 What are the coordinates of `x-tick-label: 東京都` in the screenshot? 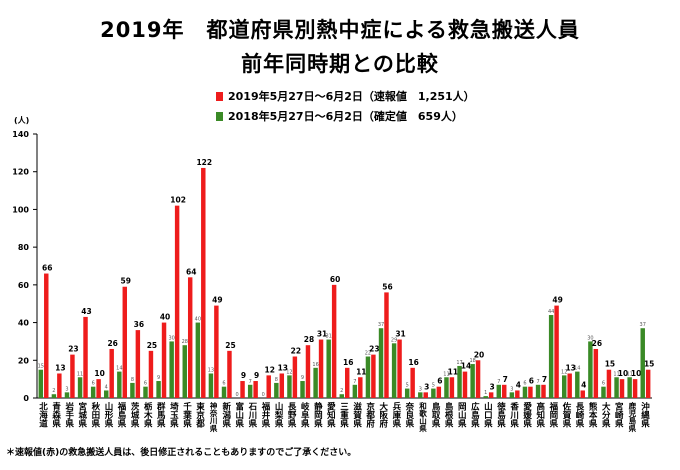 It's located at (200, 416).